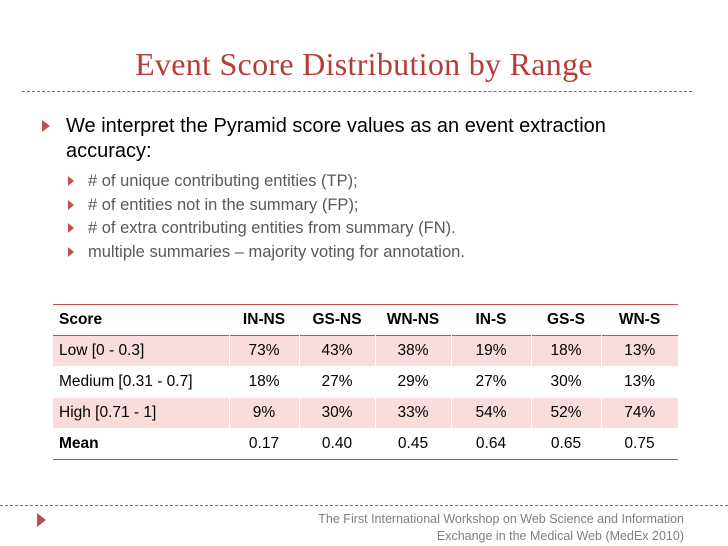  Describe the element at coordinates (413, 413) in the screenshot. I see `table-cell: 33%` at that location.